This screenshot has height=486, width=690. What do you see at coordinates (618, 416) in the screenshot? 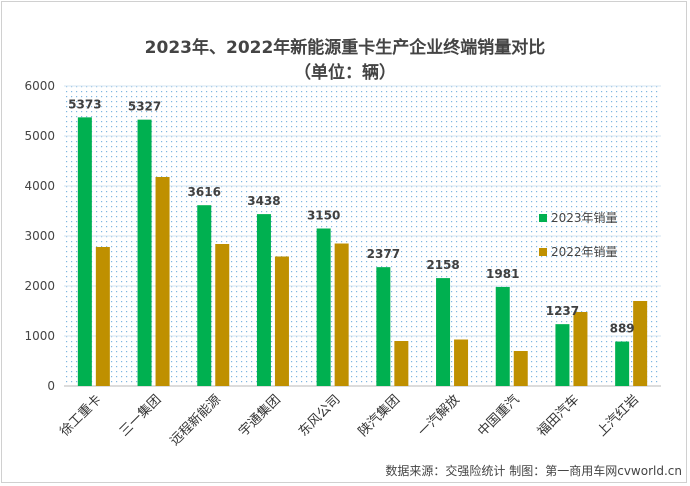
I see `x-tick-label: 上汽红岩` at bounding box center [618, 416].